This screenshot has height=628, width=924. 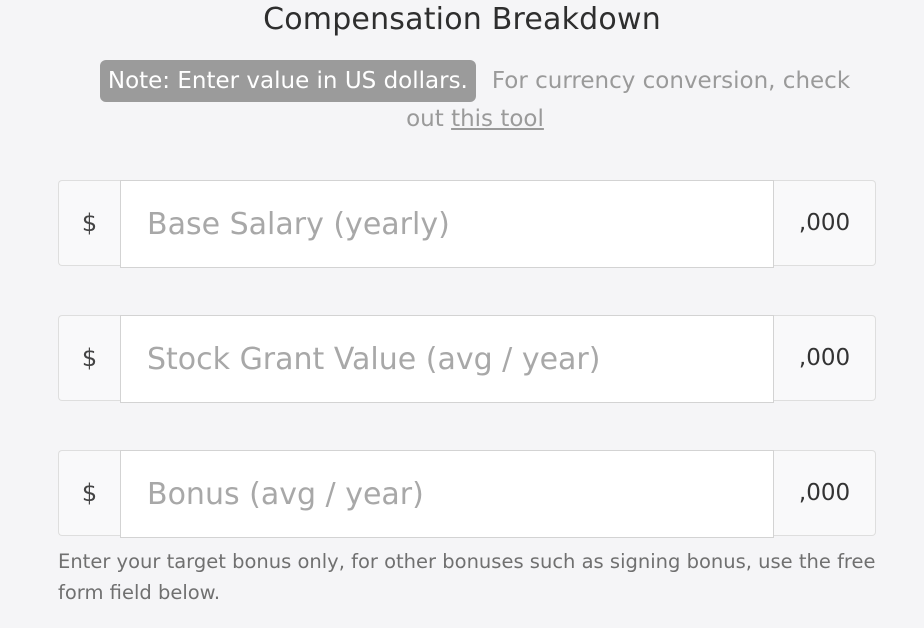 I want to click on currency-tool-link: this tool, so click(x=497, y=119).